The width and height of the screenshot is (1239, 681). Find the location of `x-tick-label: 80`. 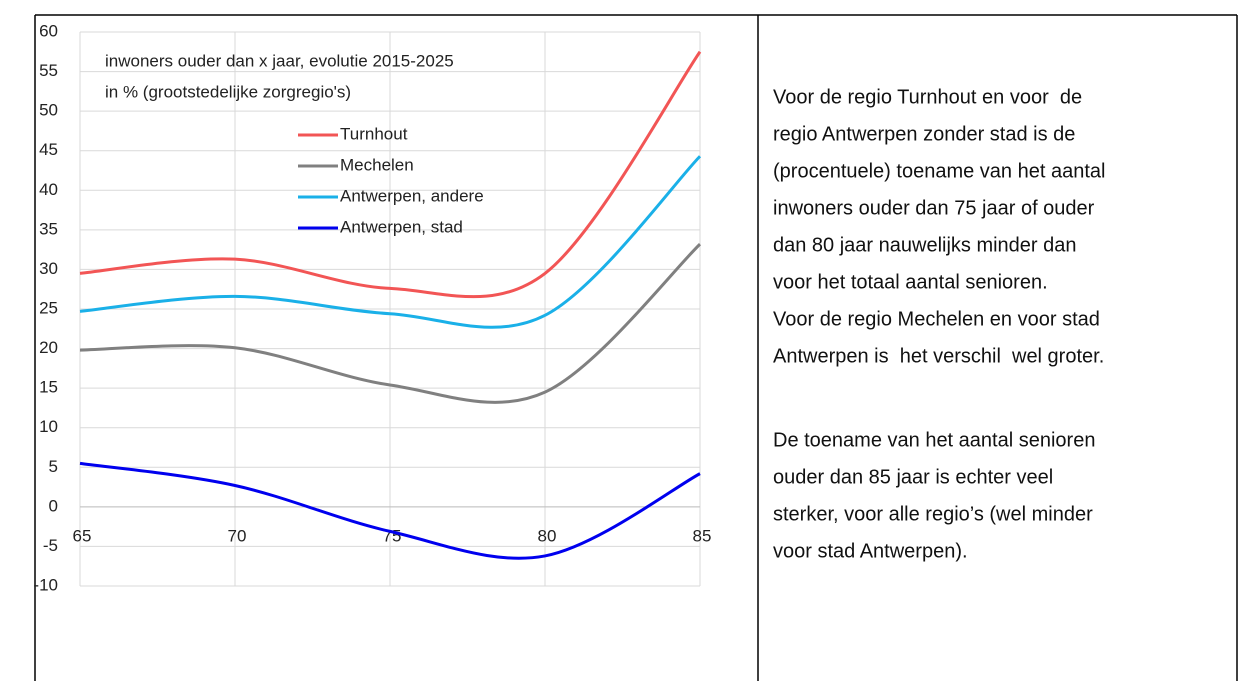

x-tick-label: 80 is located at coordinates (547, 535).